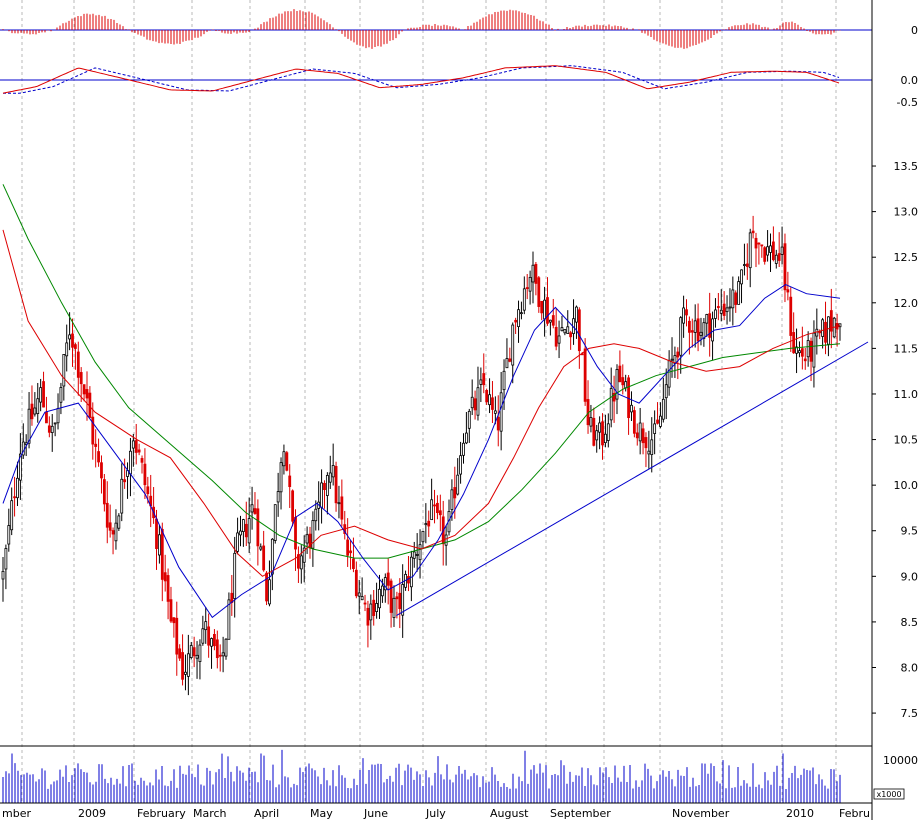 This screenshot has width=923, height=820. I want to click on price-tick-label: 8.0, so click(910, 668).